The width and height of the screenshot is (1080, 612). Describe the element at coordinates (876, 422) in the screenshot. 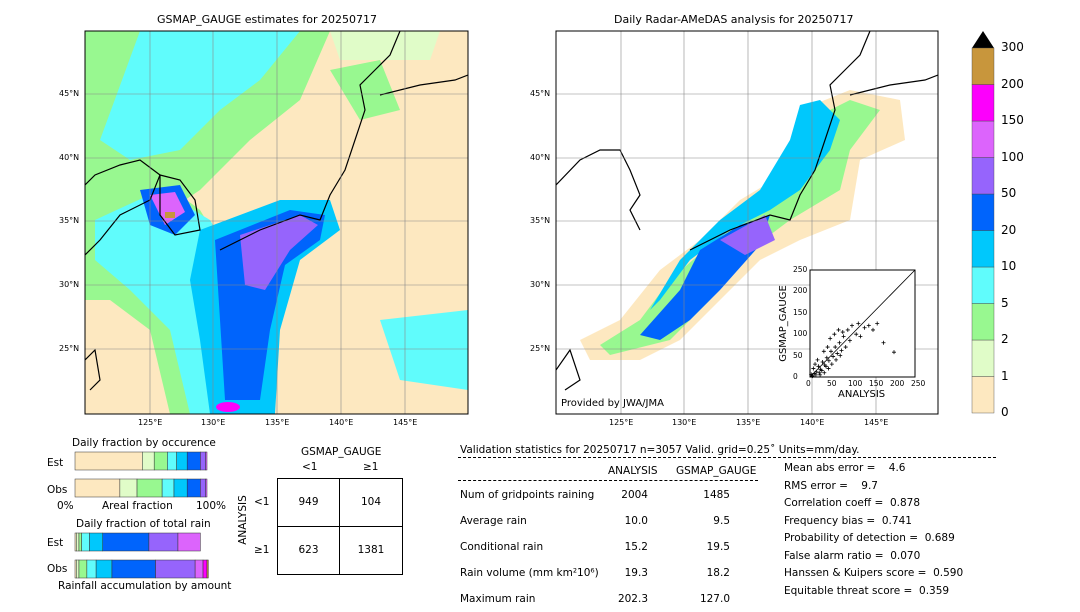

I see `lon-tick-label: 145°E` at that location.